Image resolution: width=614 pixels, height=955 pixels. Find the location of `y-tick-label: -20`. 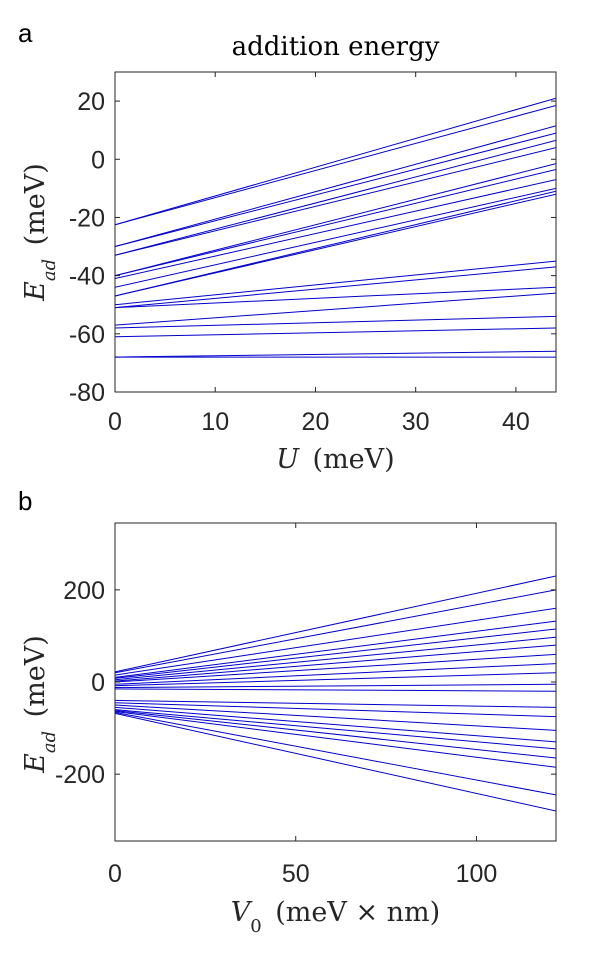

y-tick-label: -20 is located at coordinates (87, 218).